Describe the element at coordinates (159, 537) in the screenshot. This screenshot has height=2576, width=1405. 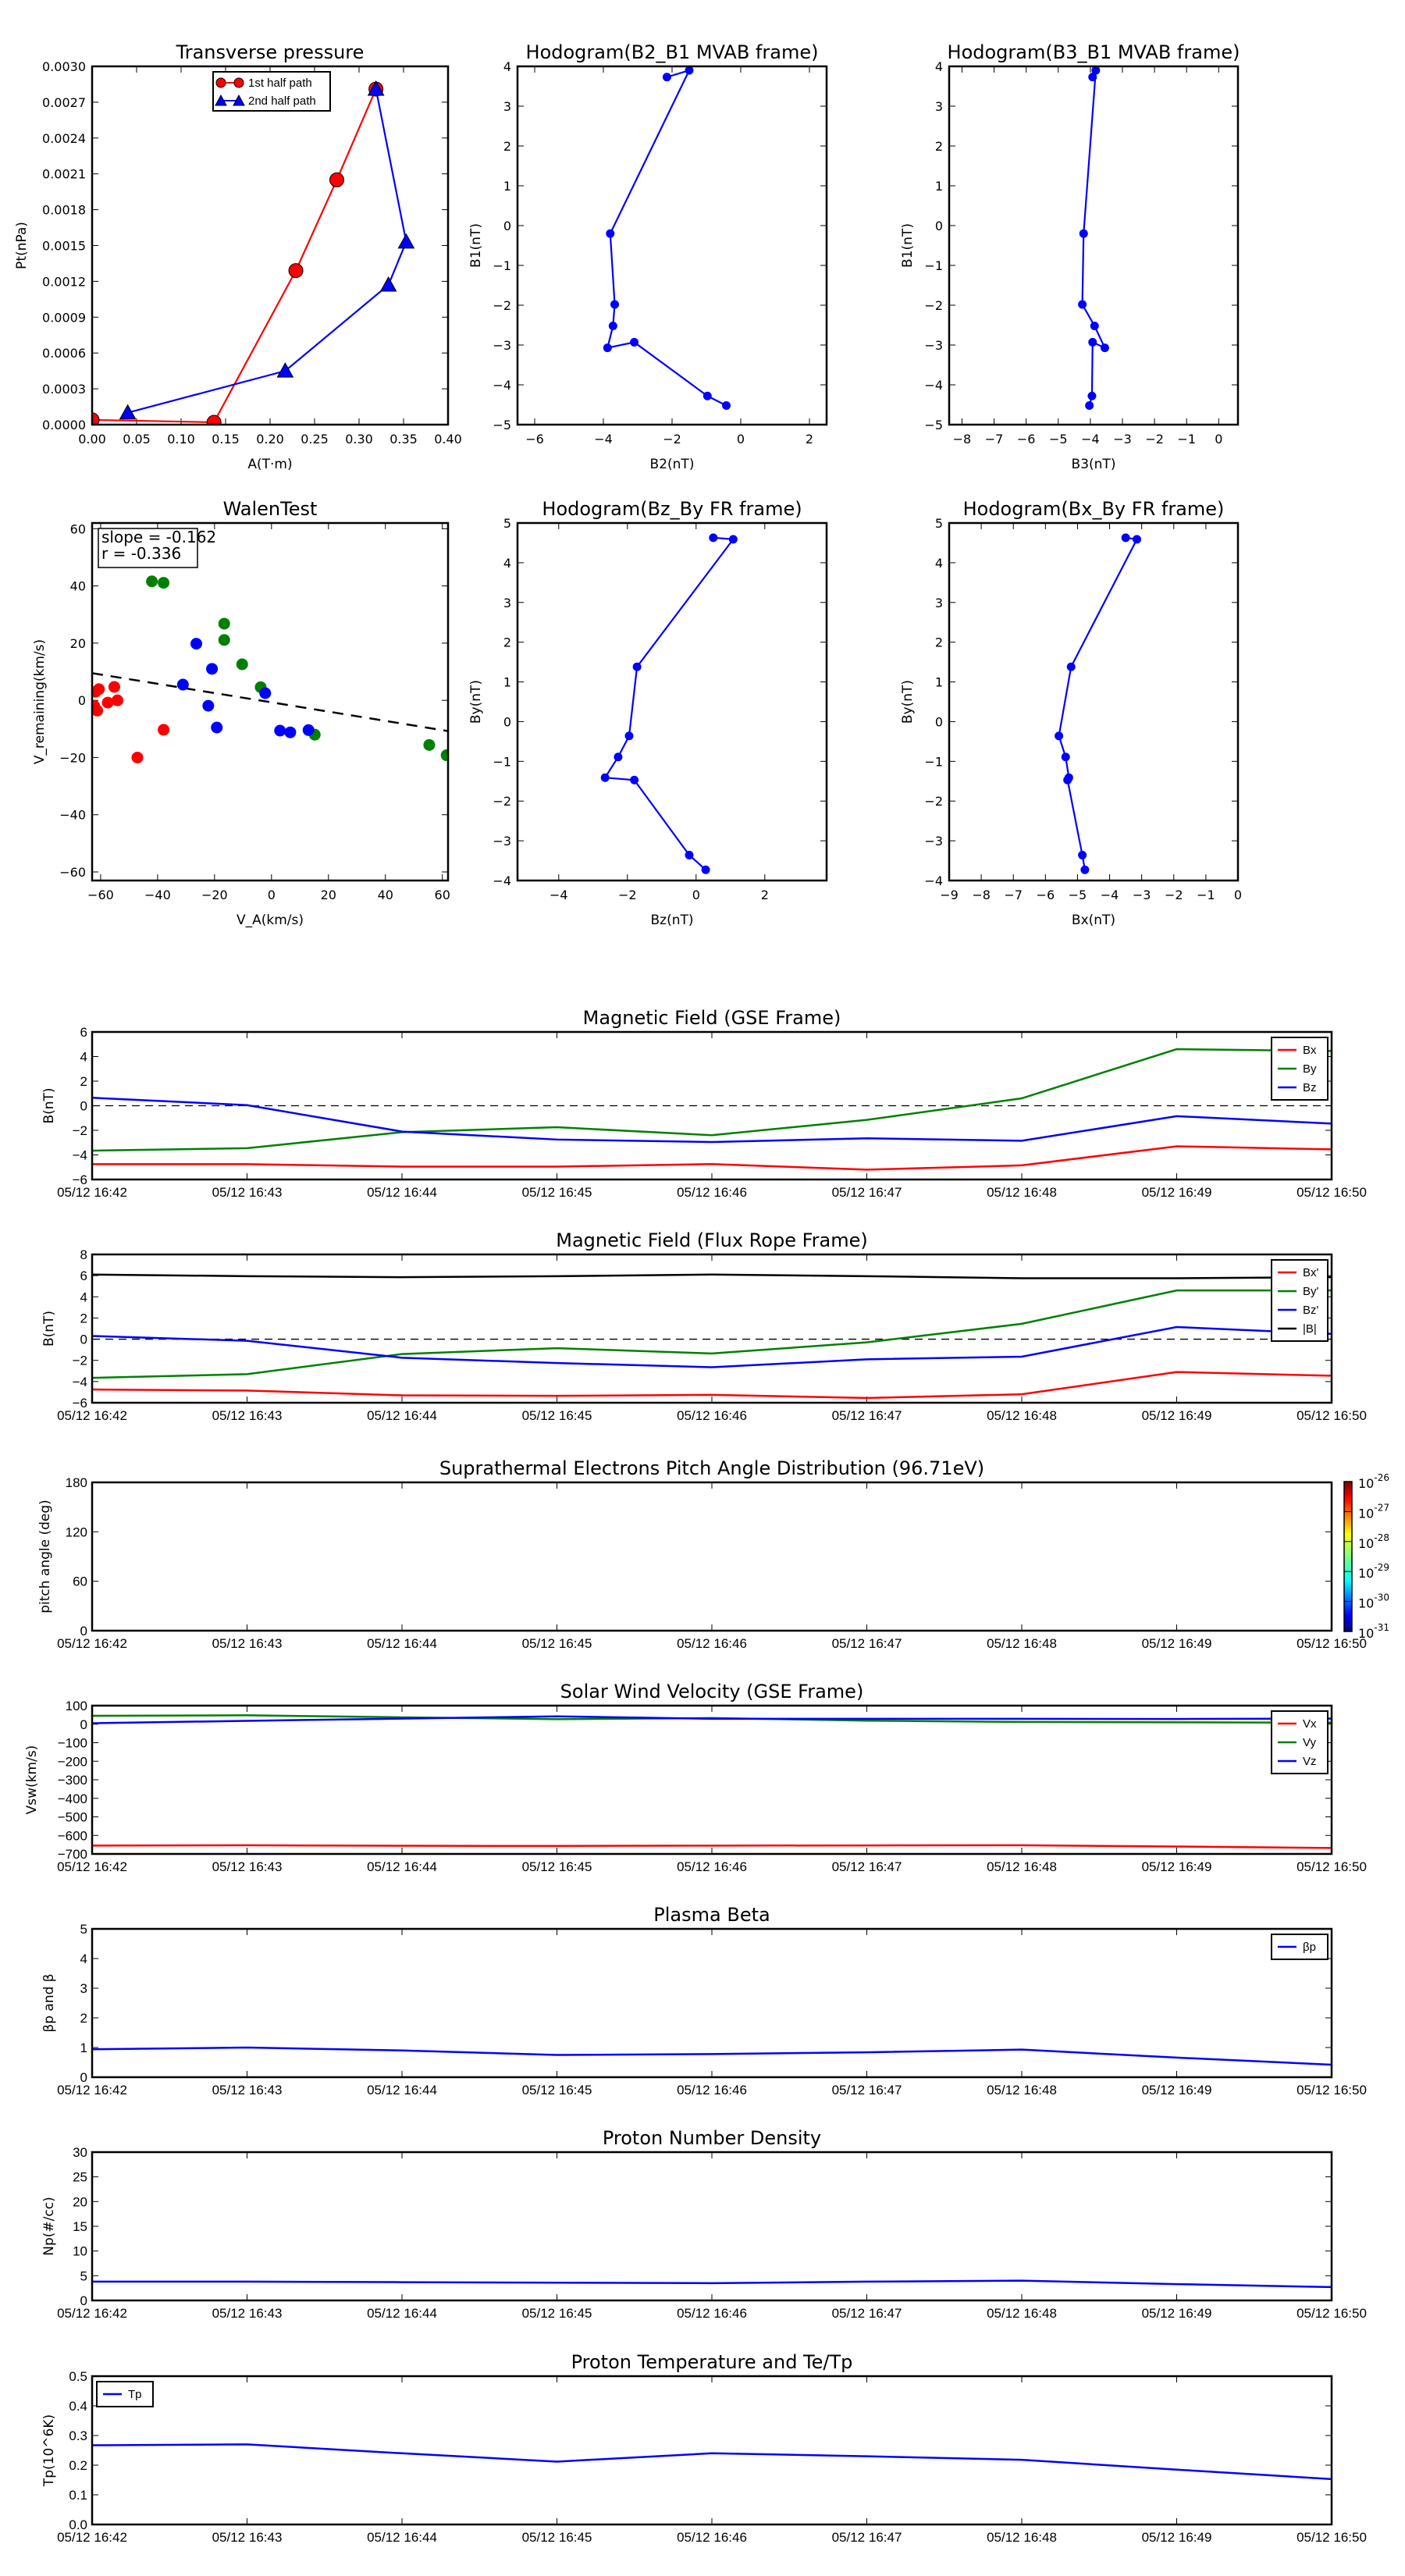
I see `slope-text: slope = -0.162` at that location.